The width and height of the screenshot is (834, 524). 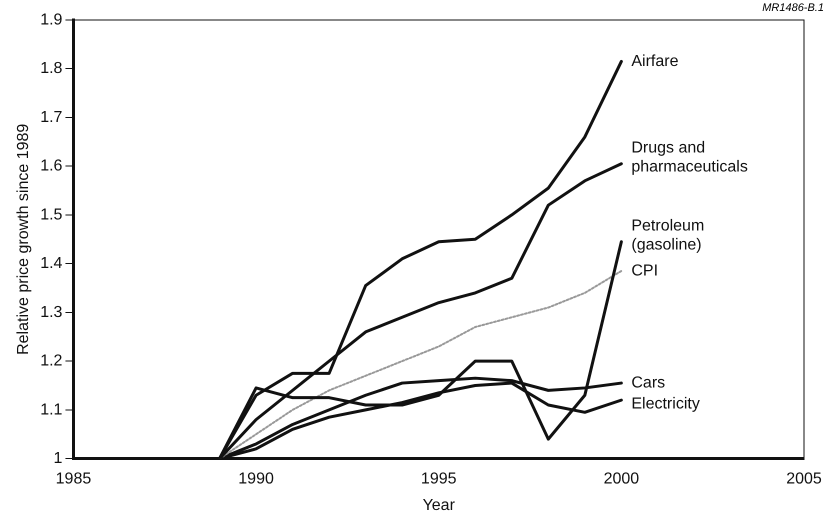 I want to click on series-label: Cars, so click(x=648, y=383).